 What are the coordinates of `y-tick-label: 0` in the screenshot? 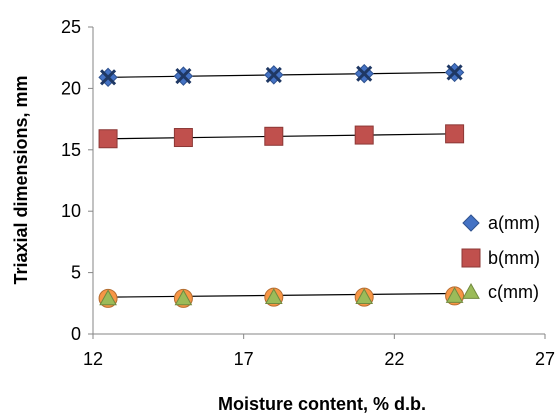 It's located at (76, 334).